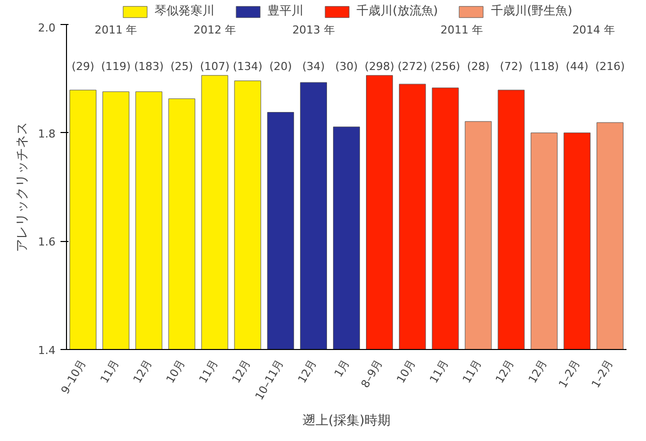 Image resolution: width=646 pixels, height=441 pixels. I want to click on annotation: (183), so click(149, 66).